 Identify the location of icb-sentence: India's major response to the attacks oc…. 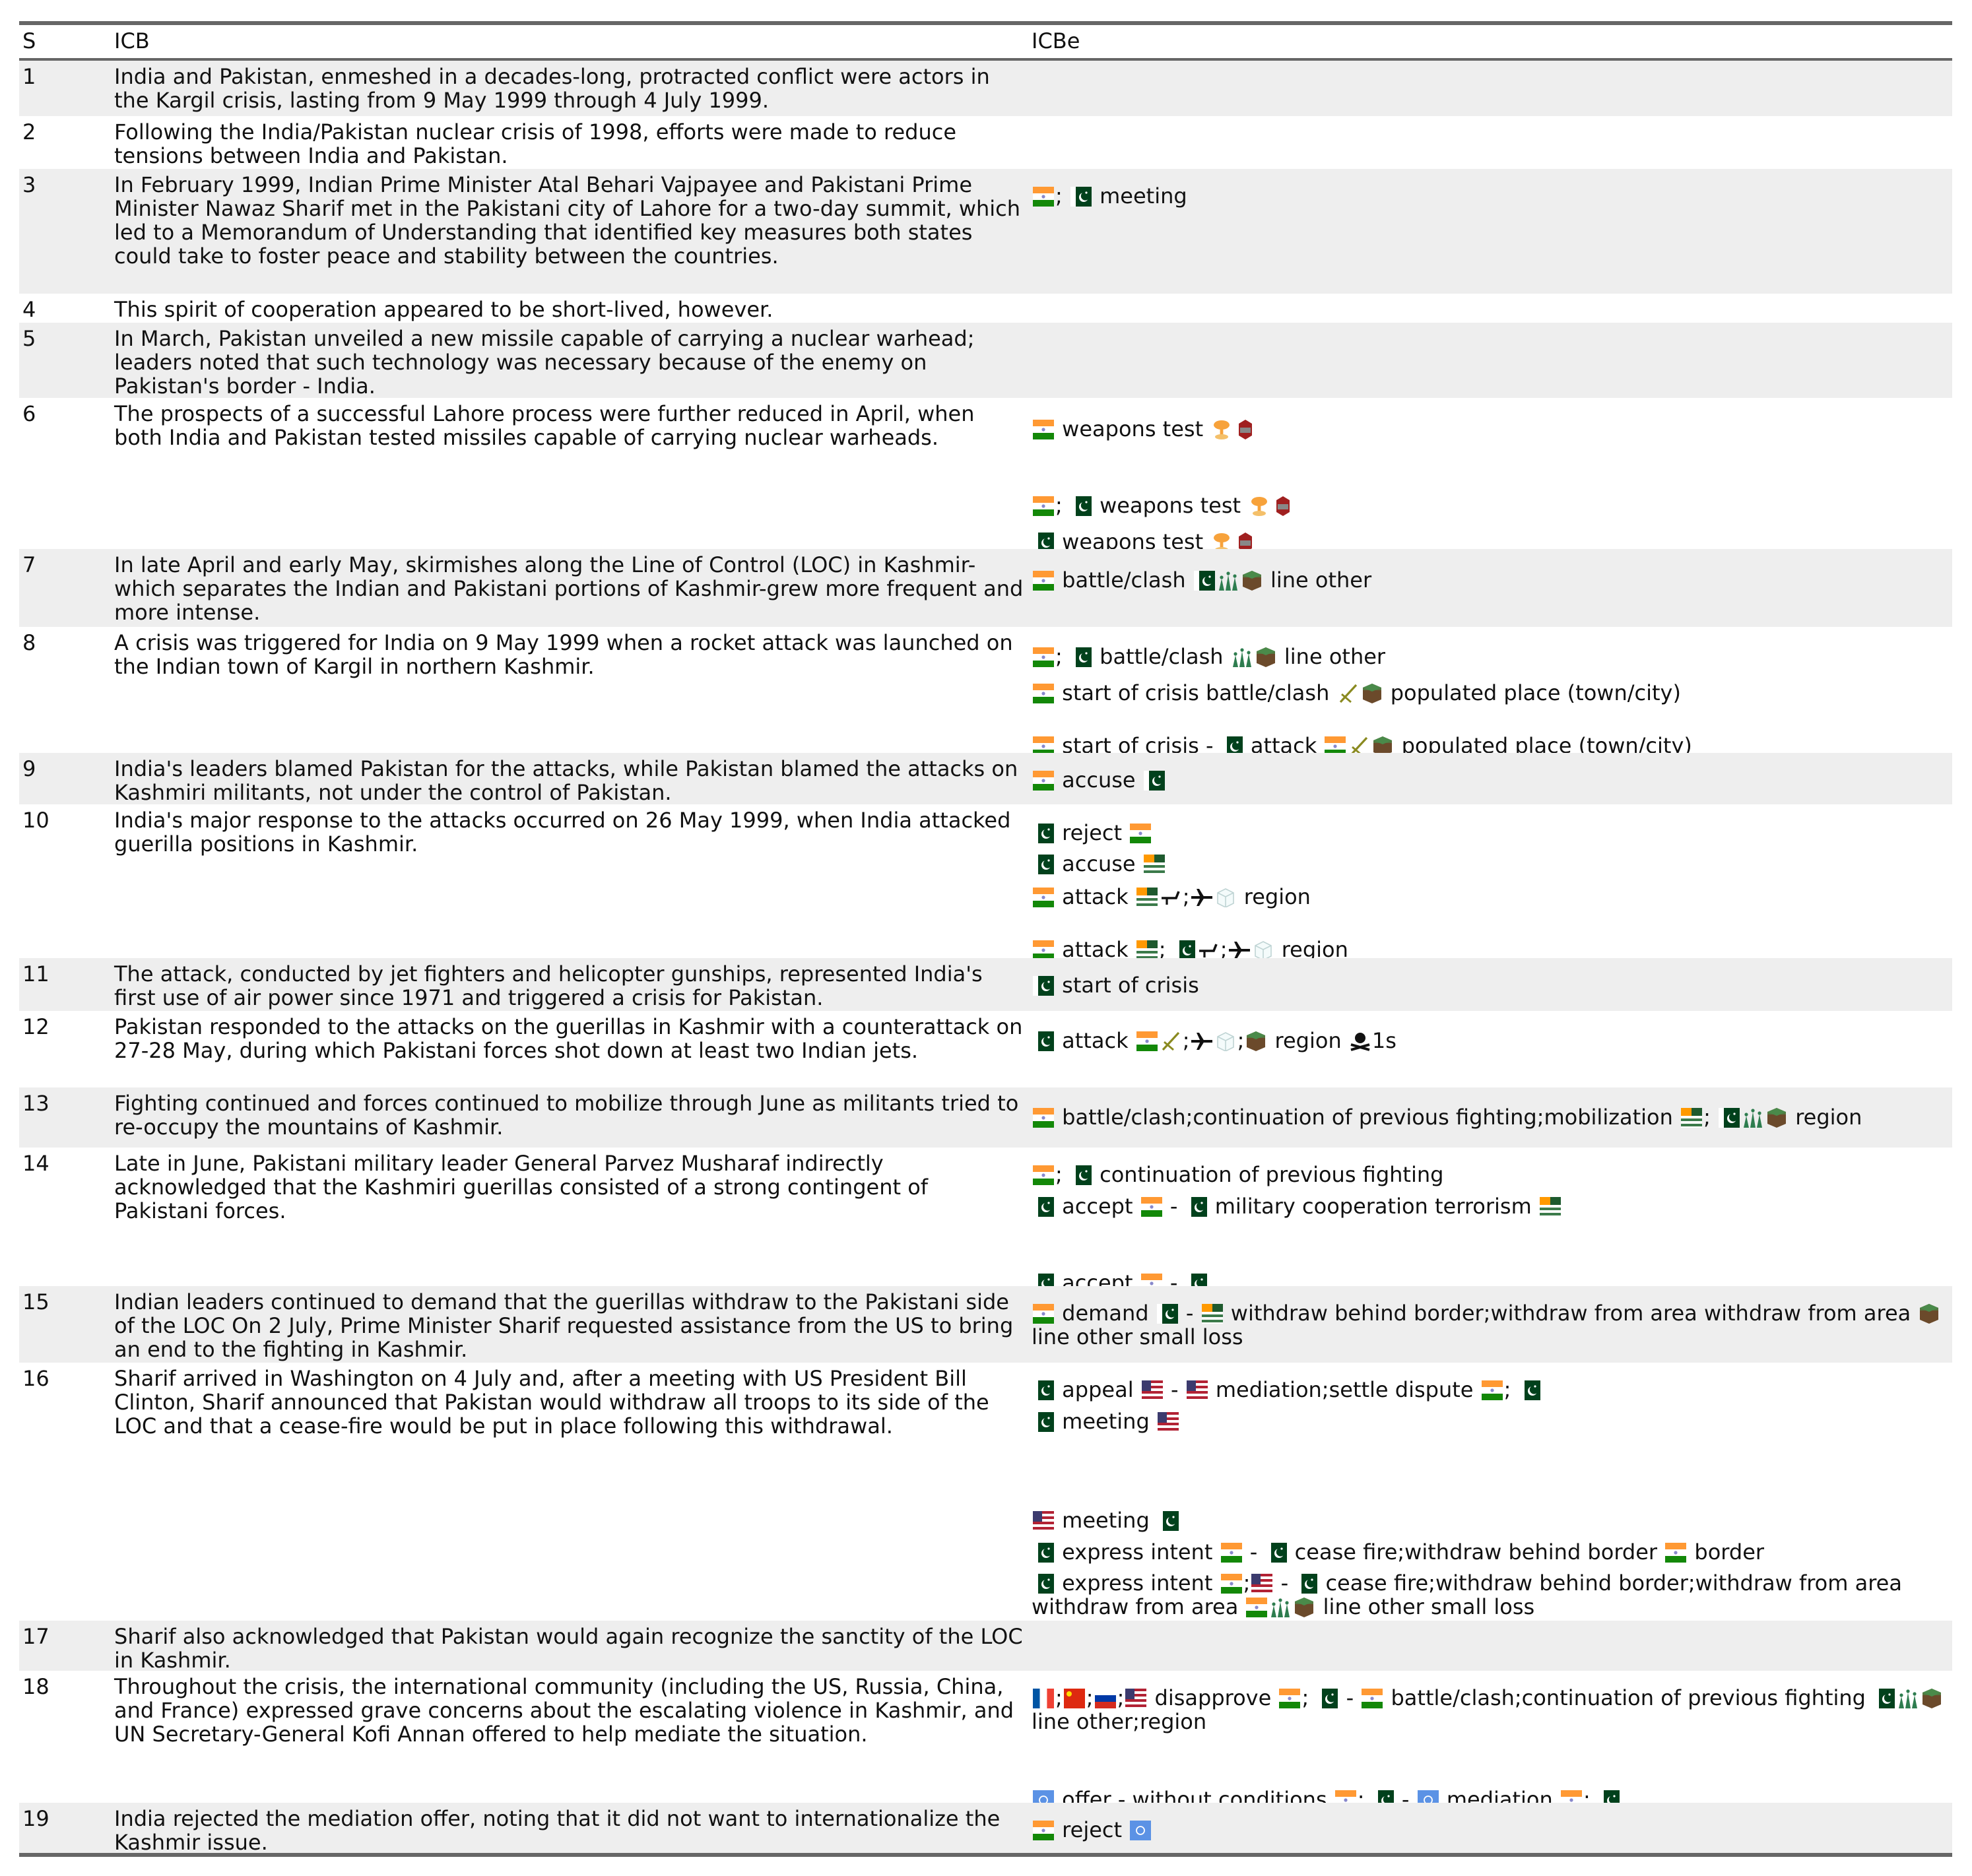
(562, 832).